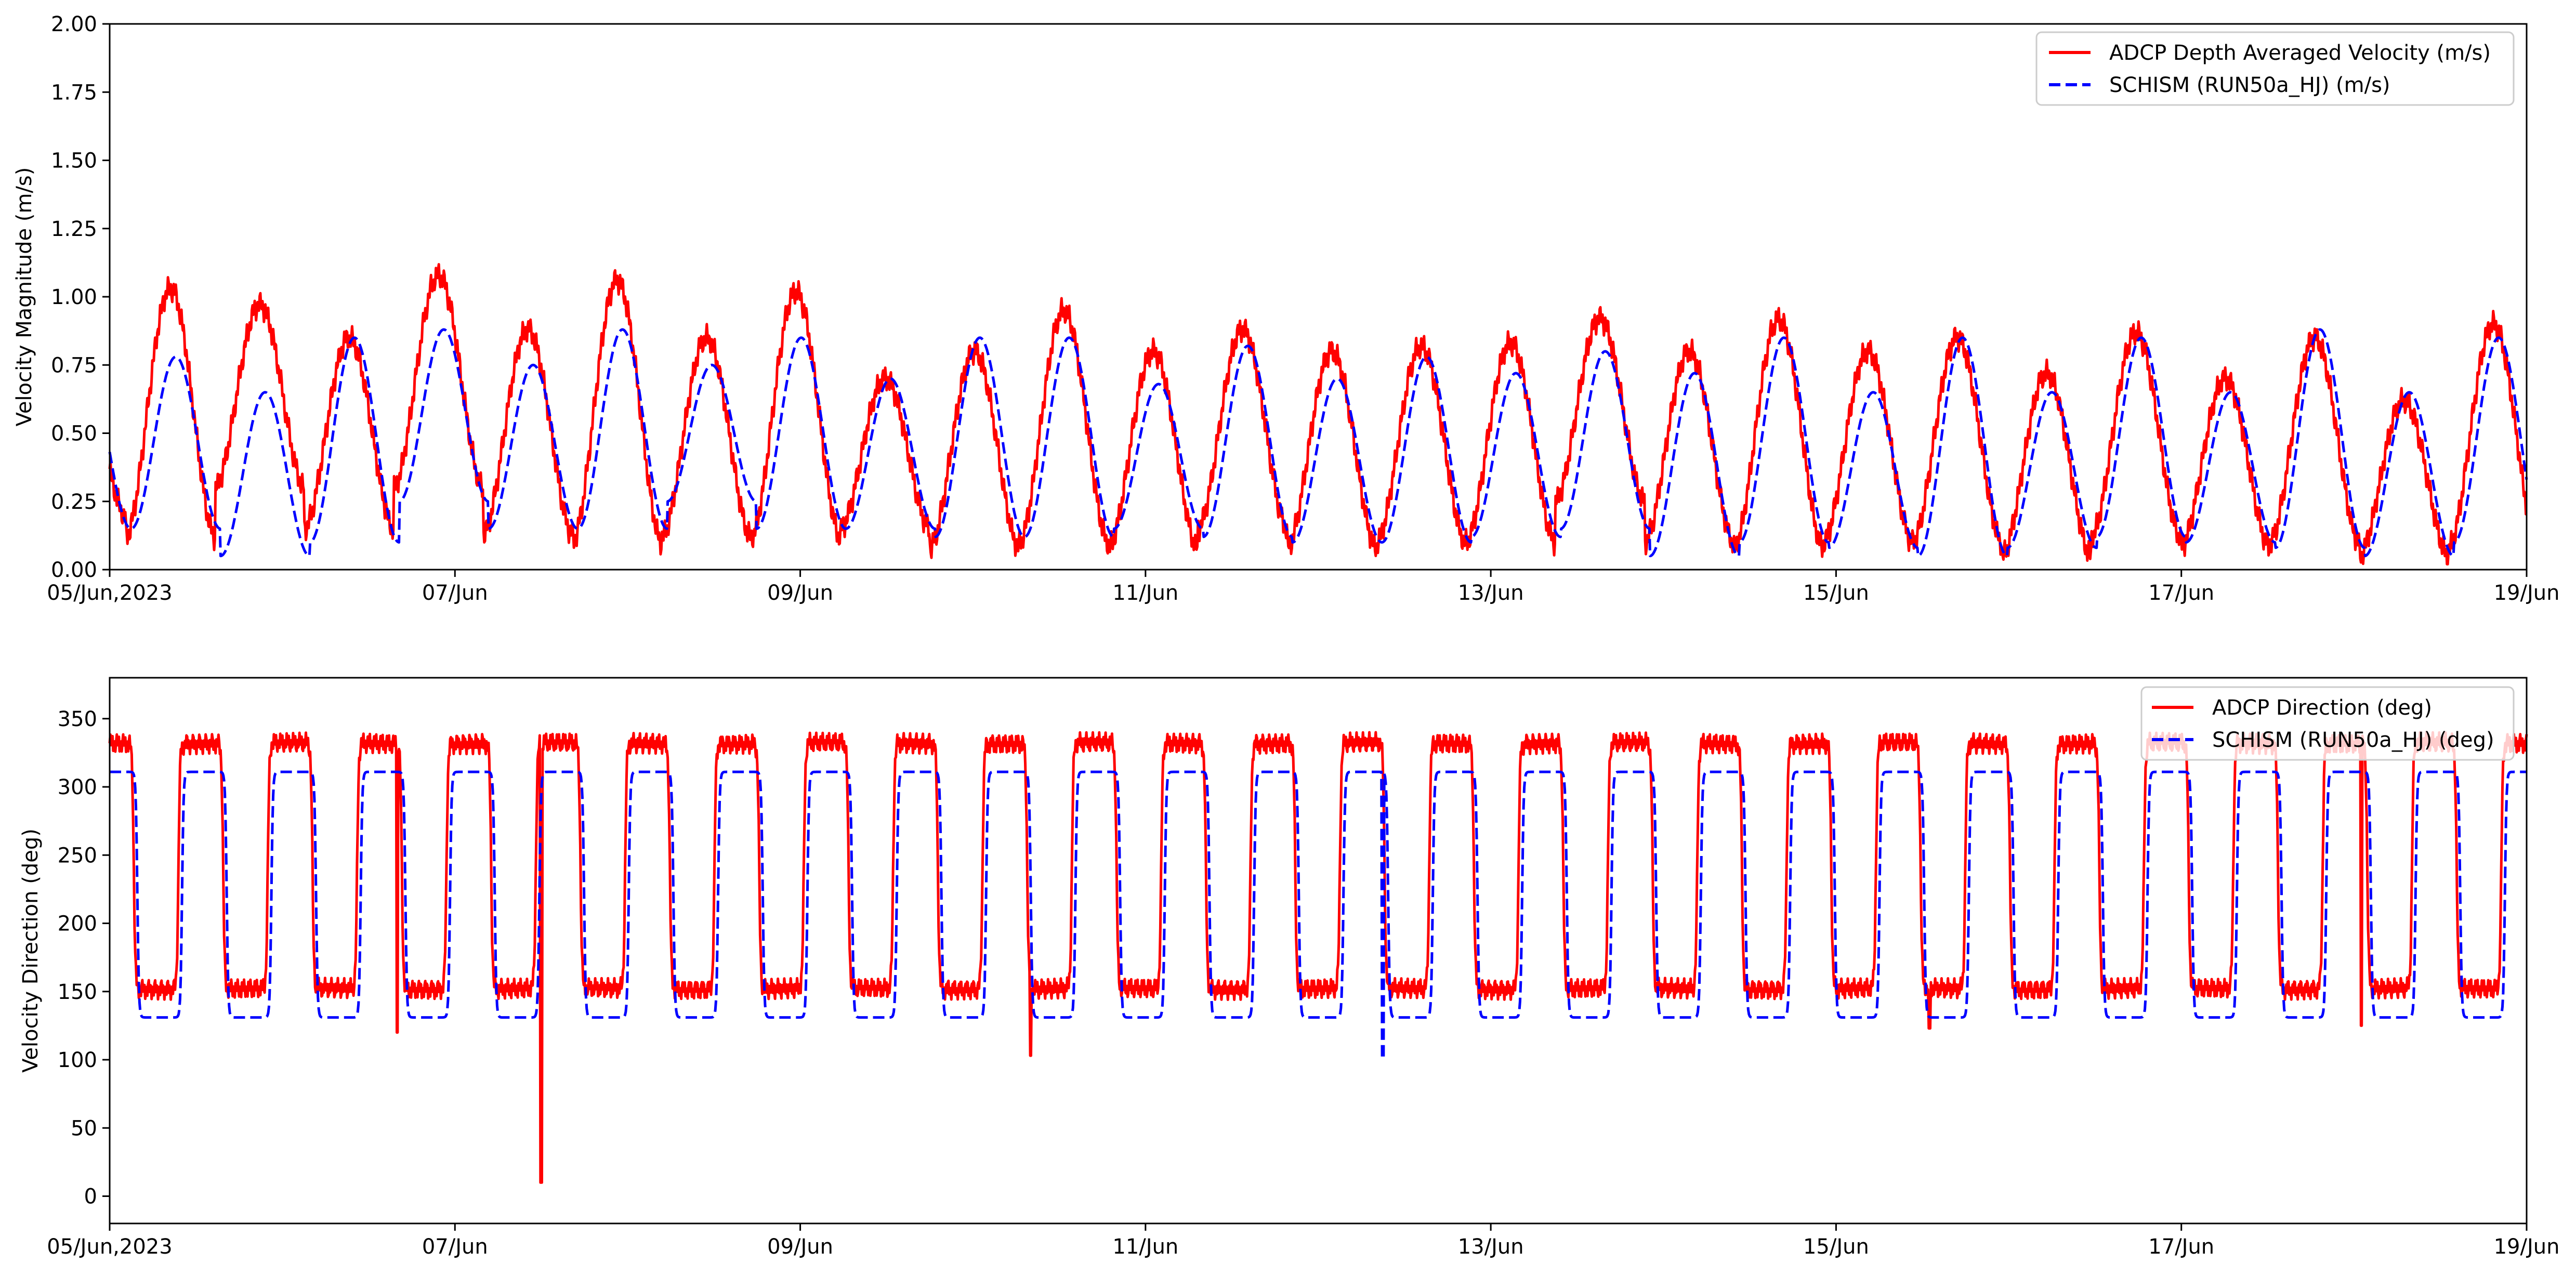  What do you see at coordinates (74, 570) in the screenshot?
I see `velocity-magnitude-y-tick-label: 0.00` at bounding box center [74, 570].